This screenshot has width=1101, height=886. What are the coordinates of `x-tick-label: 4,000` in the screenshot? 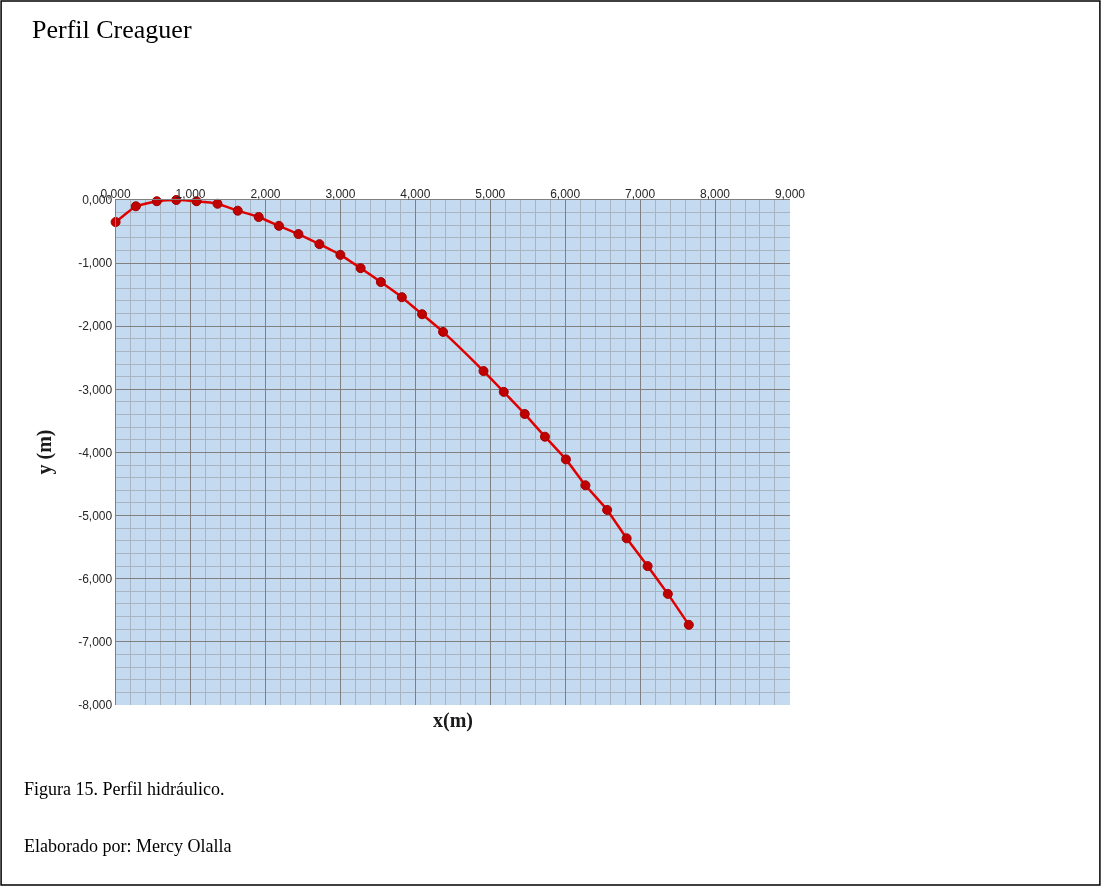 It's located at (415, 194).